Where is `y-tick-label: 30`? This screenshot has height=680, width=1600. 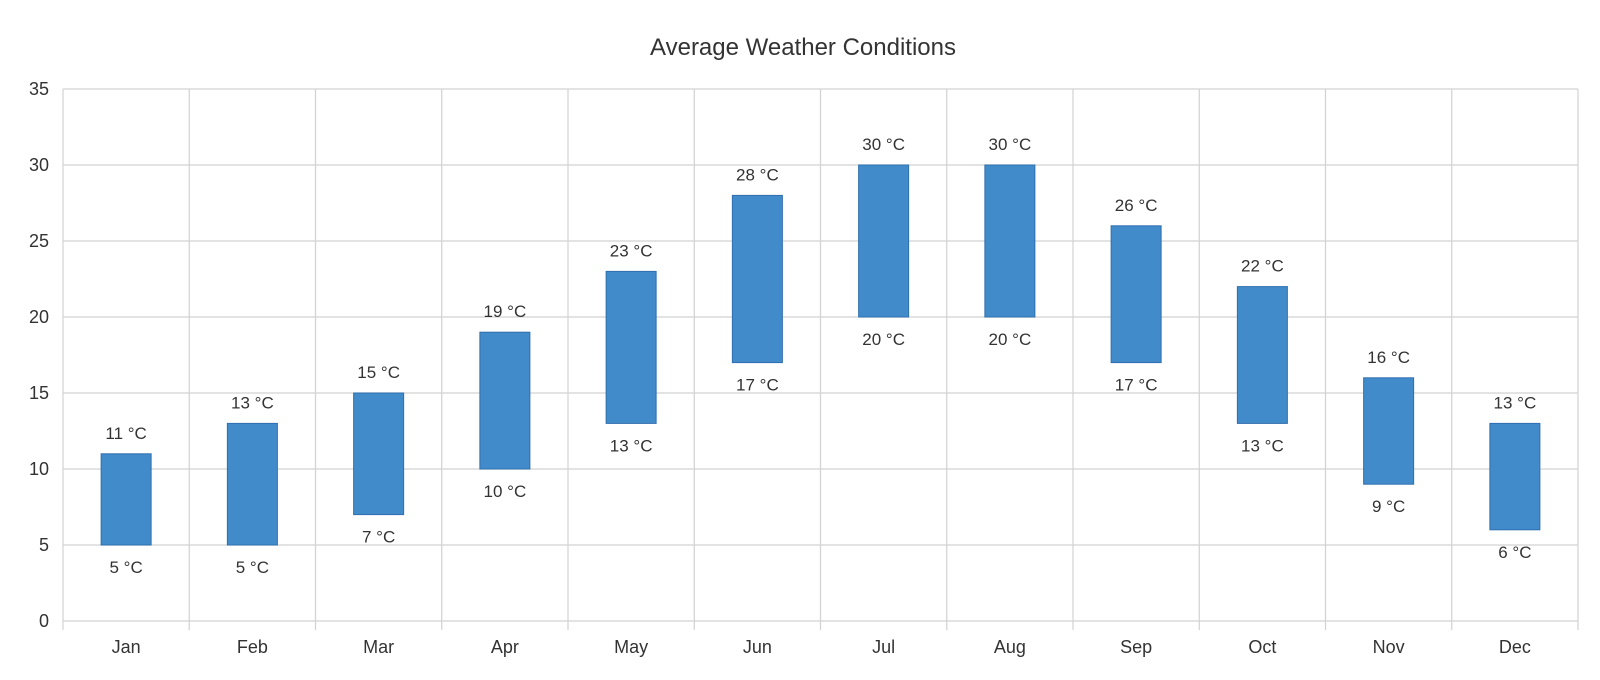
y-tick-label: 30 is located at coordinates (39, 165).